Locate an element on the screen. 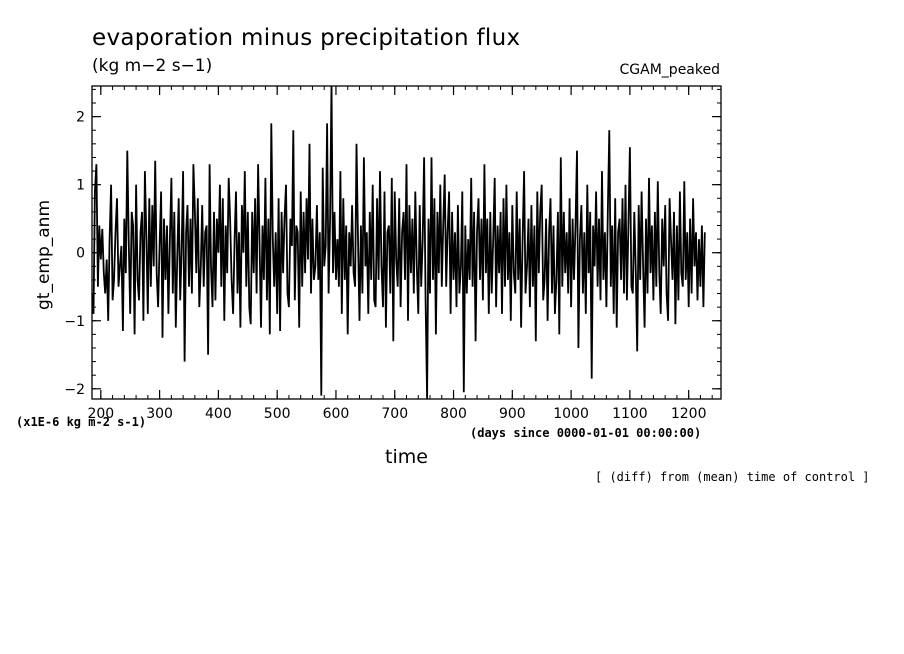 The width and height of the screenshot is (904, 654). y-tick-label: 2 is located at coordinates (80, 118).